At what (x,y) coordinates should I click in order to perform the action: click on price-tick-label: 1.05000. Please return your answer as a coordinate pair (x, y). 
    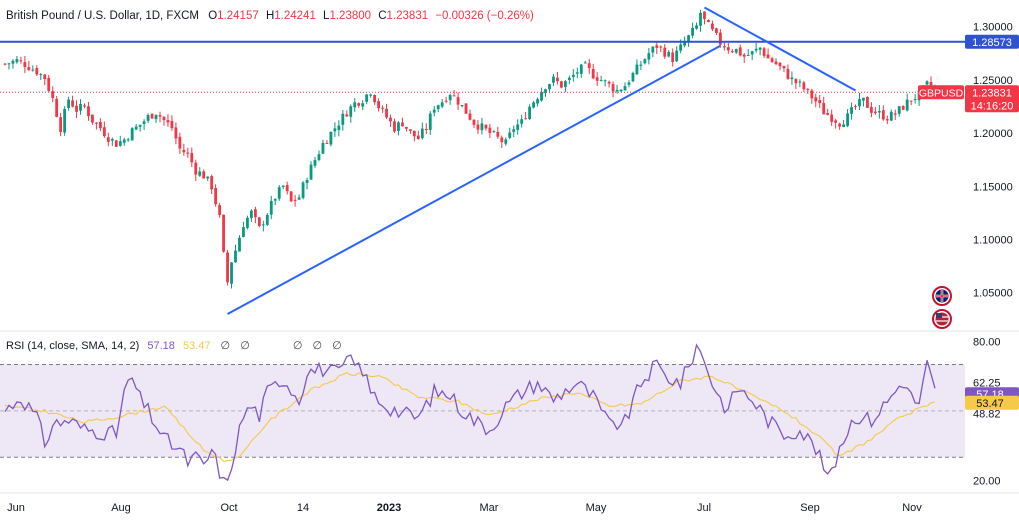
    Looking at the image, I should click on (993, 294).